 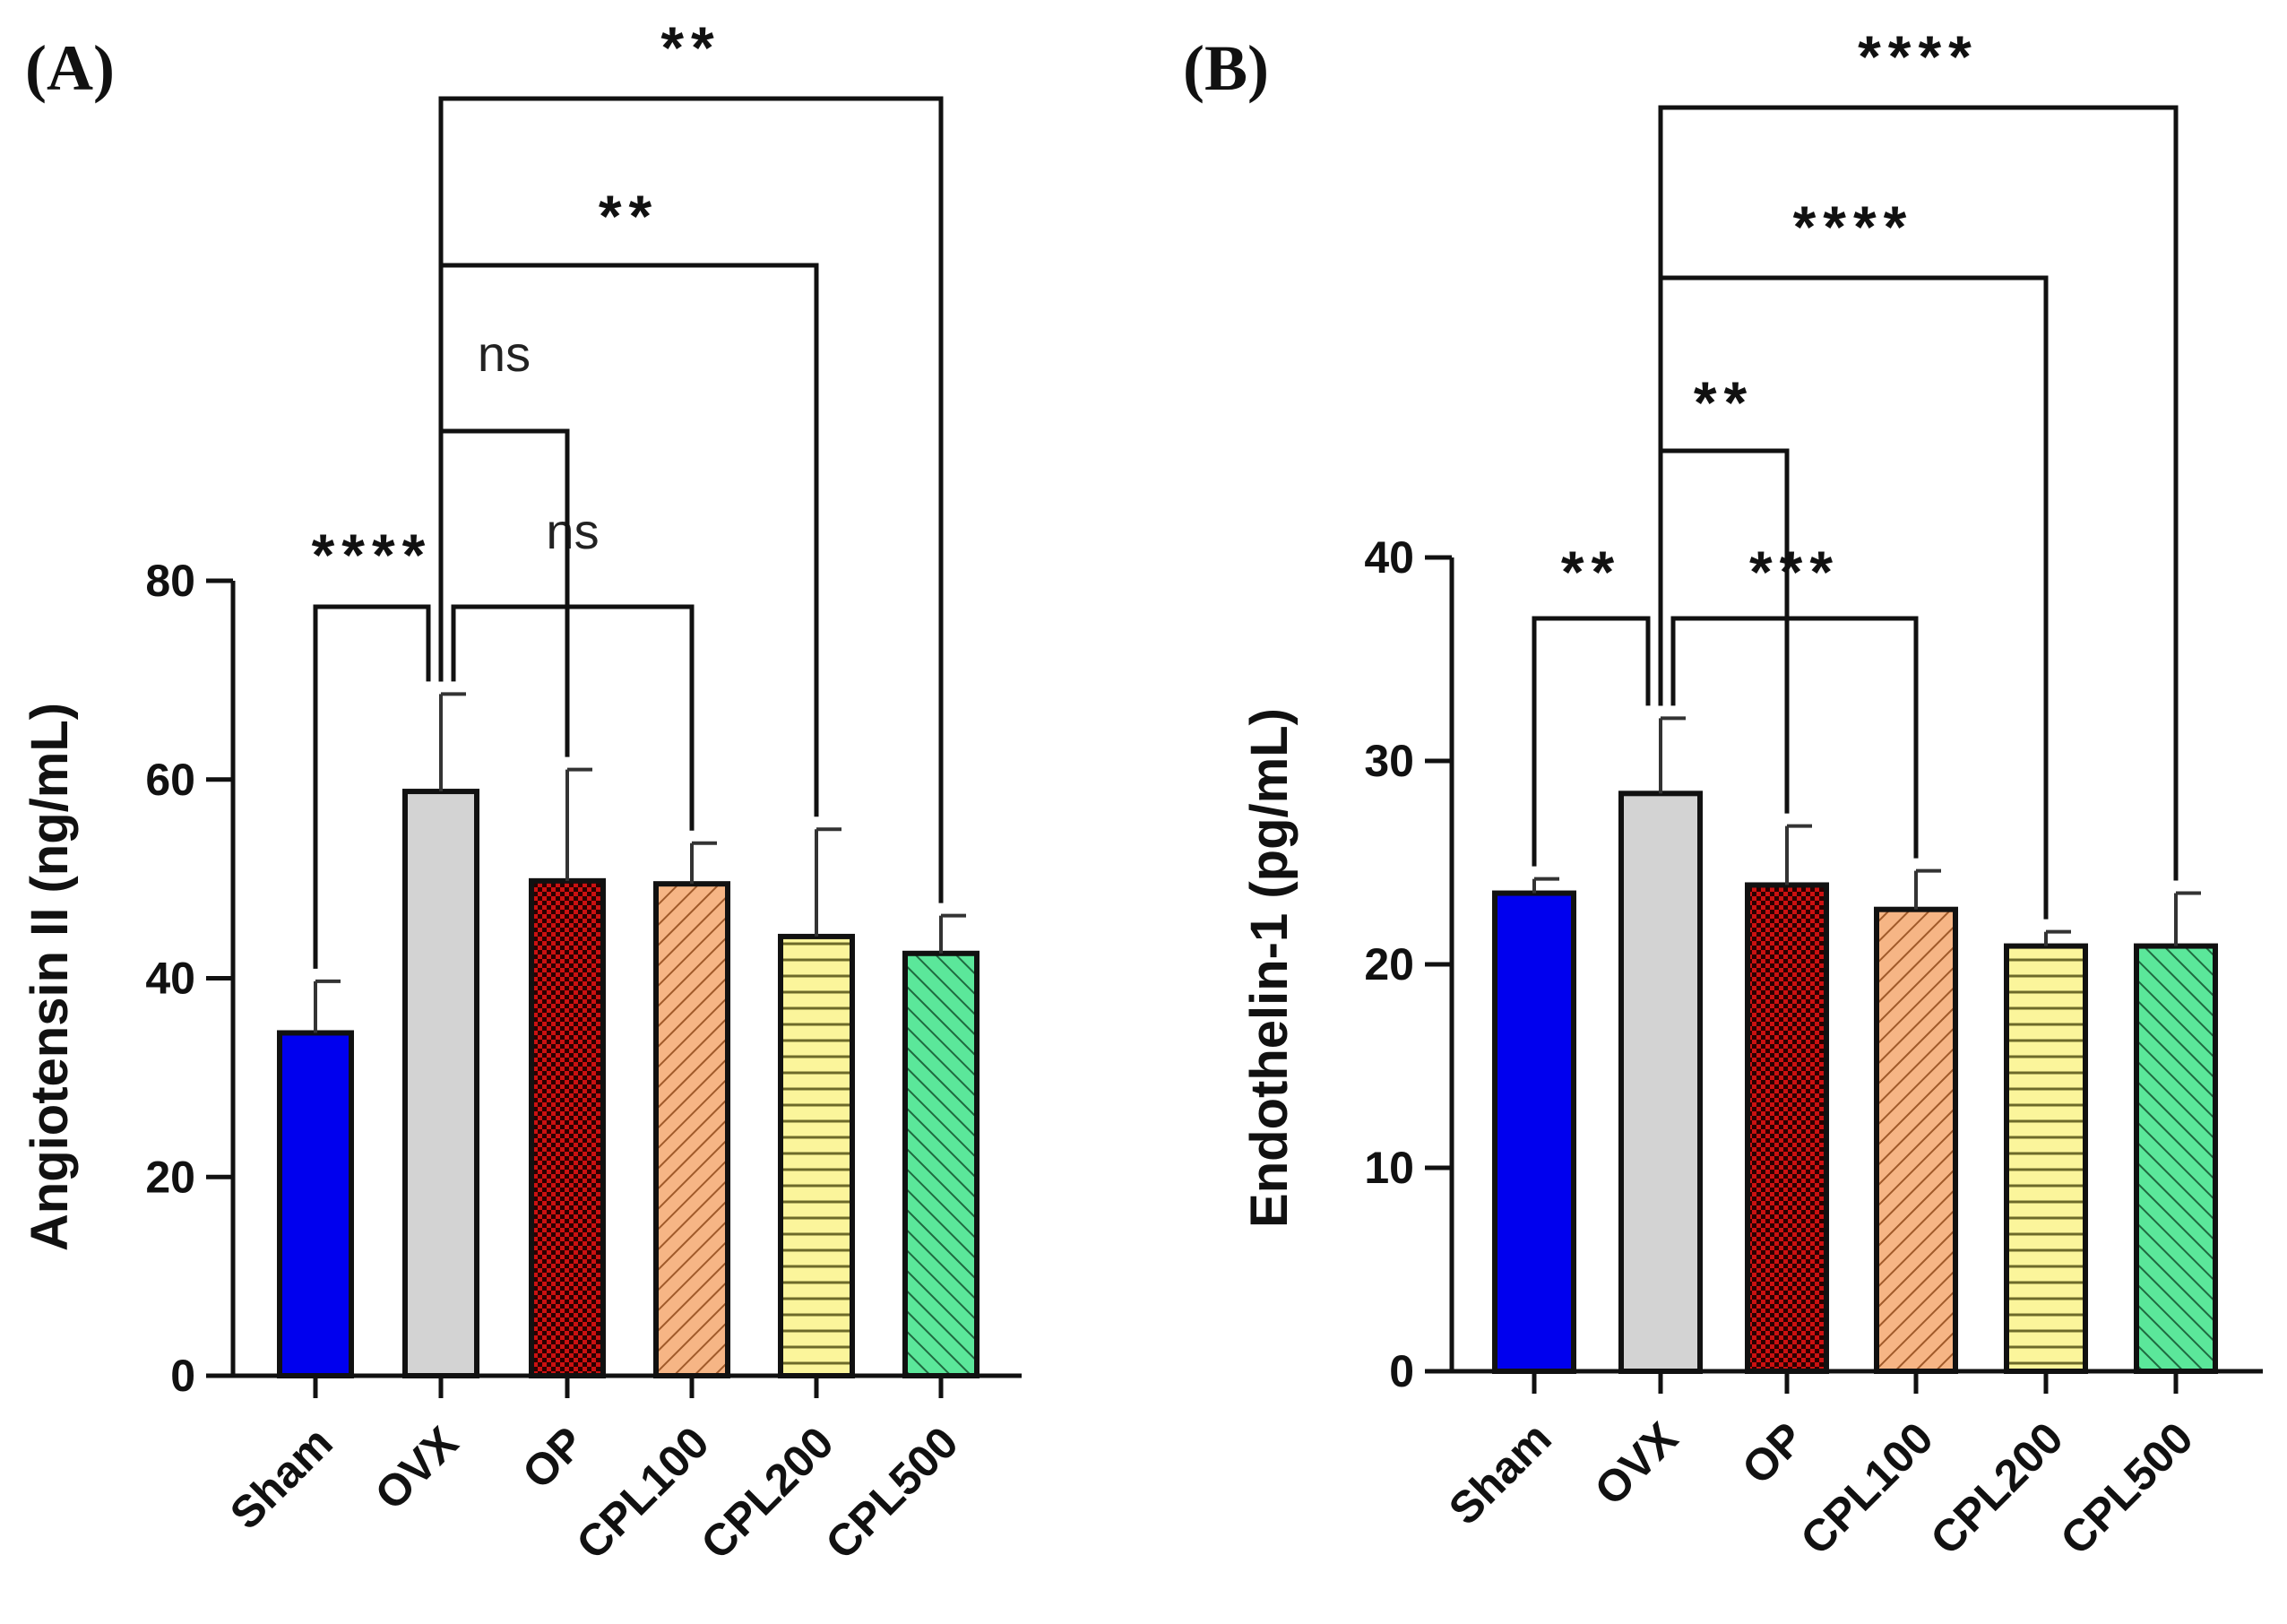 What do you see at coordinates (2126, 1488) in the screenshot?
I see `category-label-b-cpl500: CPL500` at bounding box center [2126, 1488].